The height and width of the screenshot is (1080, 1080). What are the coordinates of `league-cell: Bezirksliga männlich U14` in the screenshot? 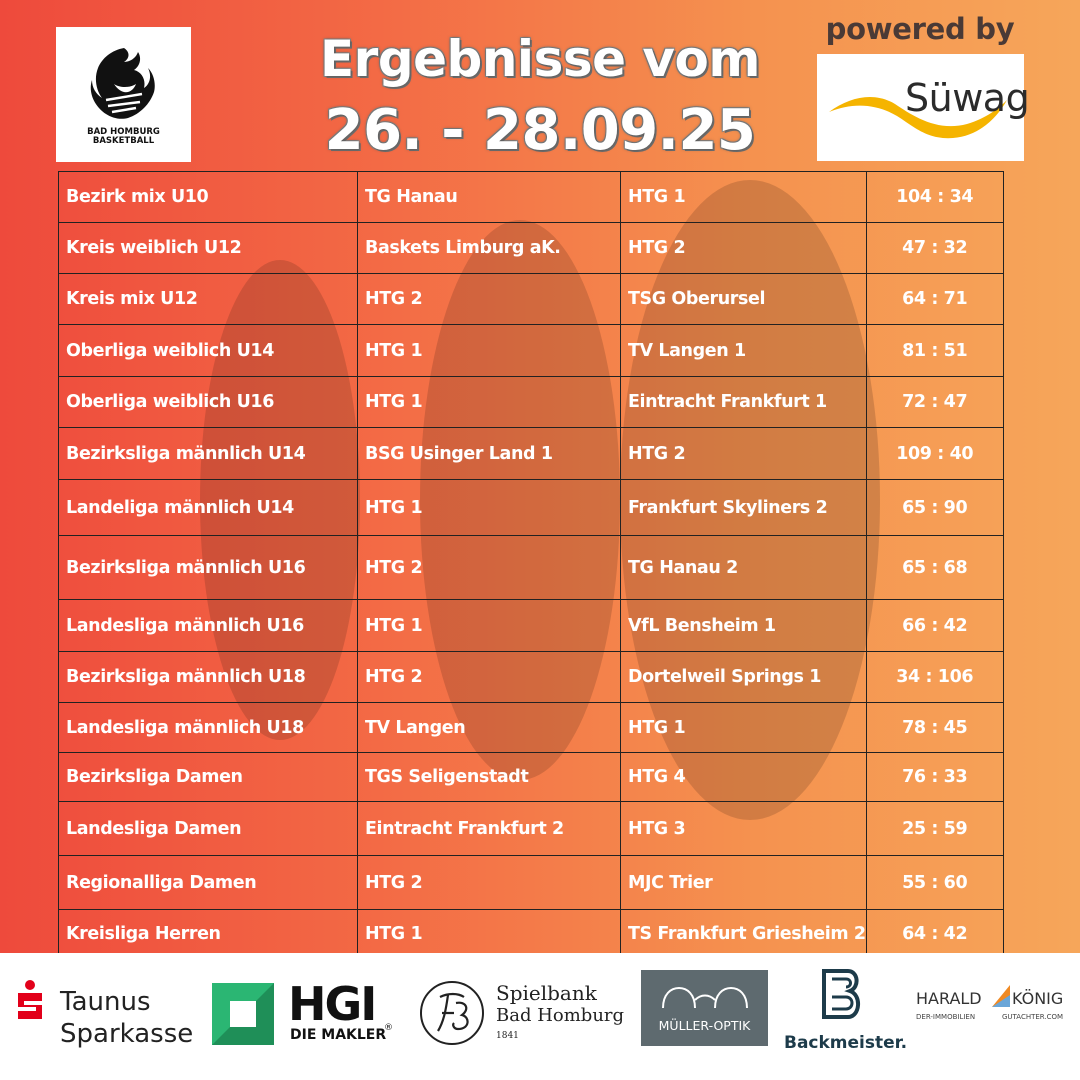 It's located at (208, 453).